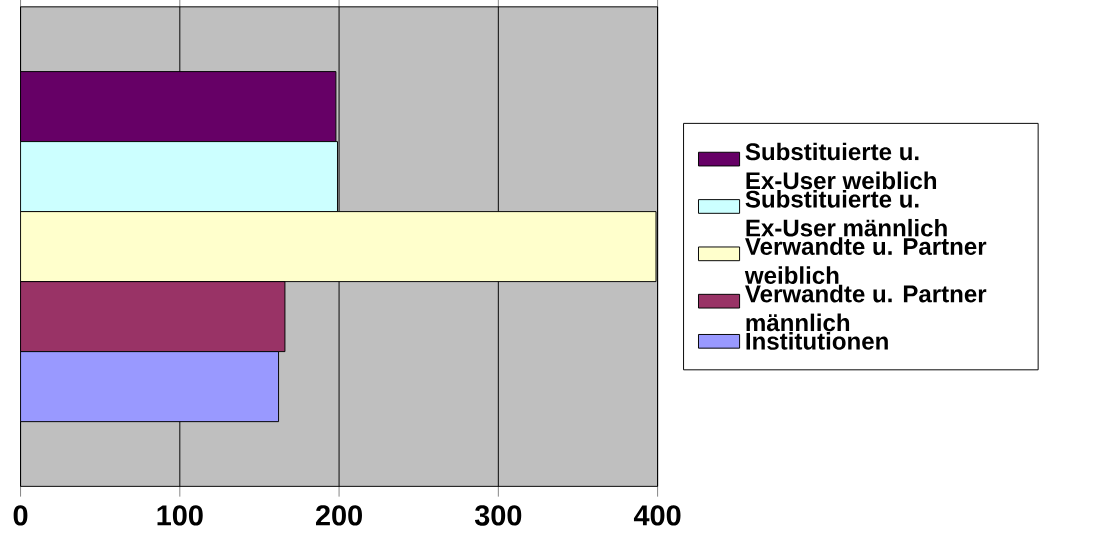  What do you see at coordinates (866, 308) in the screenshot?
I see `legend-label: Verwandte u. Partner männlich` at bounding box center [866, 308].